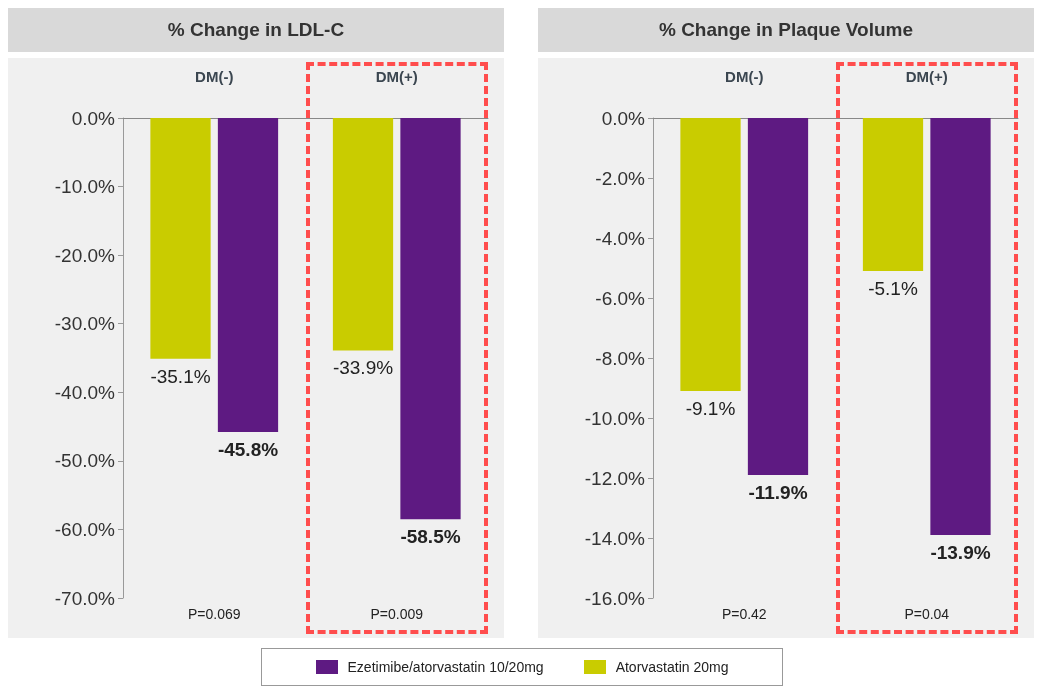  Describe the element at coordinates (710, 408) in the screenshot. I see `data-label: -9.1%` at that location.